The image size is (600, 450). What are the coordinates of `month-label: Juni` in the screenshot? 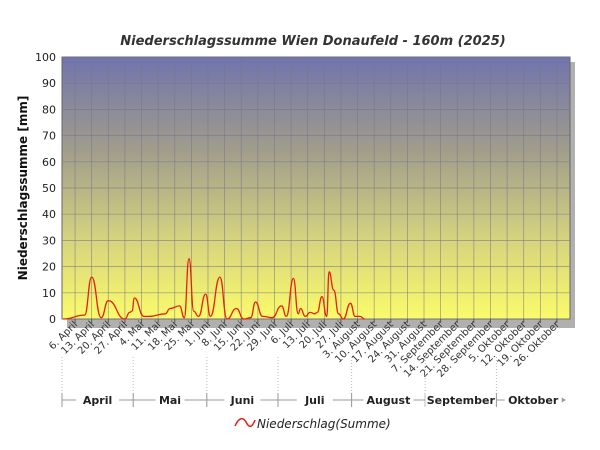 It's located at (242, 400).